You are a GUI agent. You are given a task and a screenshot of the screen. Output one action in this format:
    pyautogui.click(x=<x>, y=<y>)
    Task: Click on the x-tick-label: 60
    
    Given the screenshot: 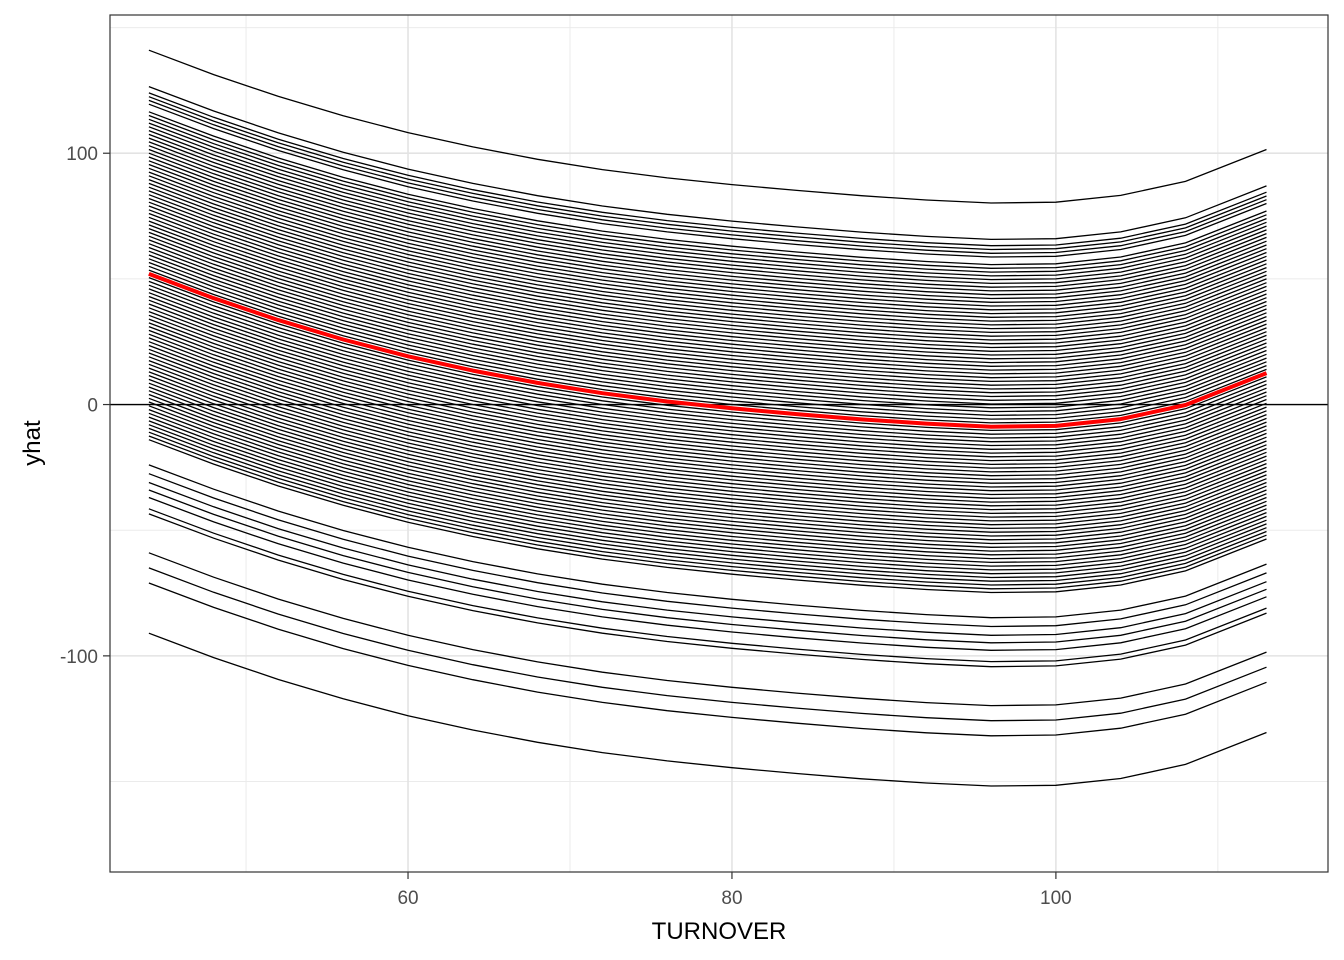 What is the action you would take?
    pyautogui.click(x=407, y=898)
    